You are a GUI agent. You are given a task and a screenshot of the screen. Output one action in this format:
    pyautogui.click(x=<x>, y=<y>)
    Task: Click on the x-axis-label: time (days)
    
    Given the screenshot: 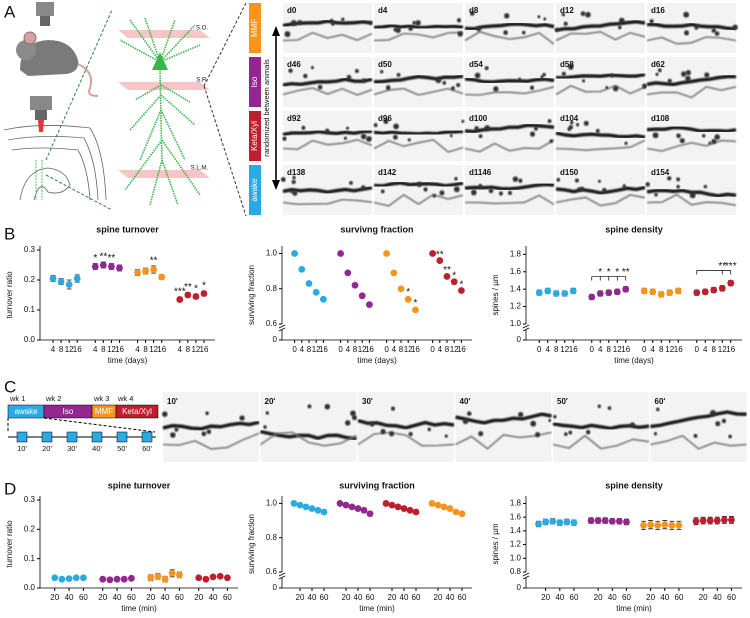 What is the action you would take?
    pyautogui.click(x=377, y=360)
    